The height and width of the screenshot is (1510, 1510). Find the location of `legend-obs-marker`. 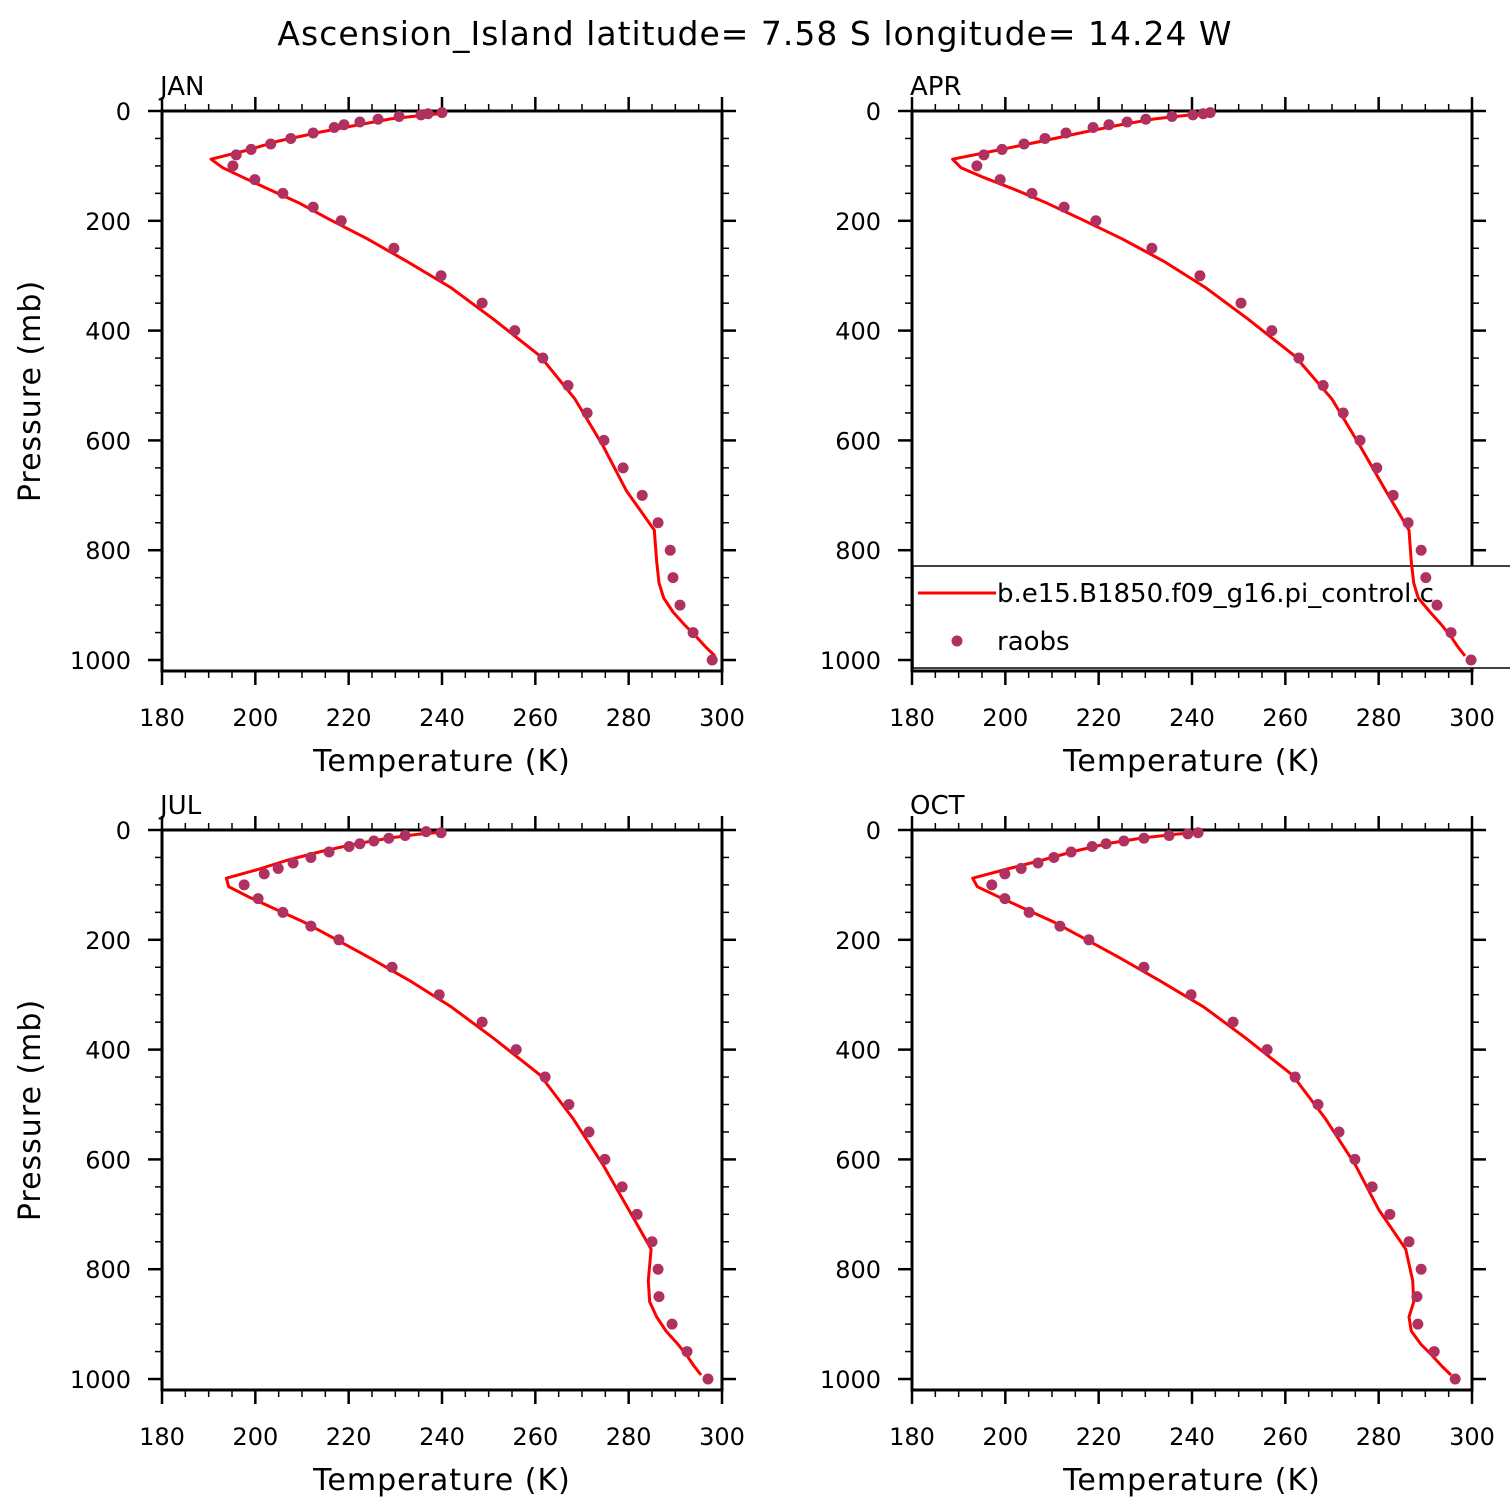

legend-obs-marker is located at coordinates (957, 641).